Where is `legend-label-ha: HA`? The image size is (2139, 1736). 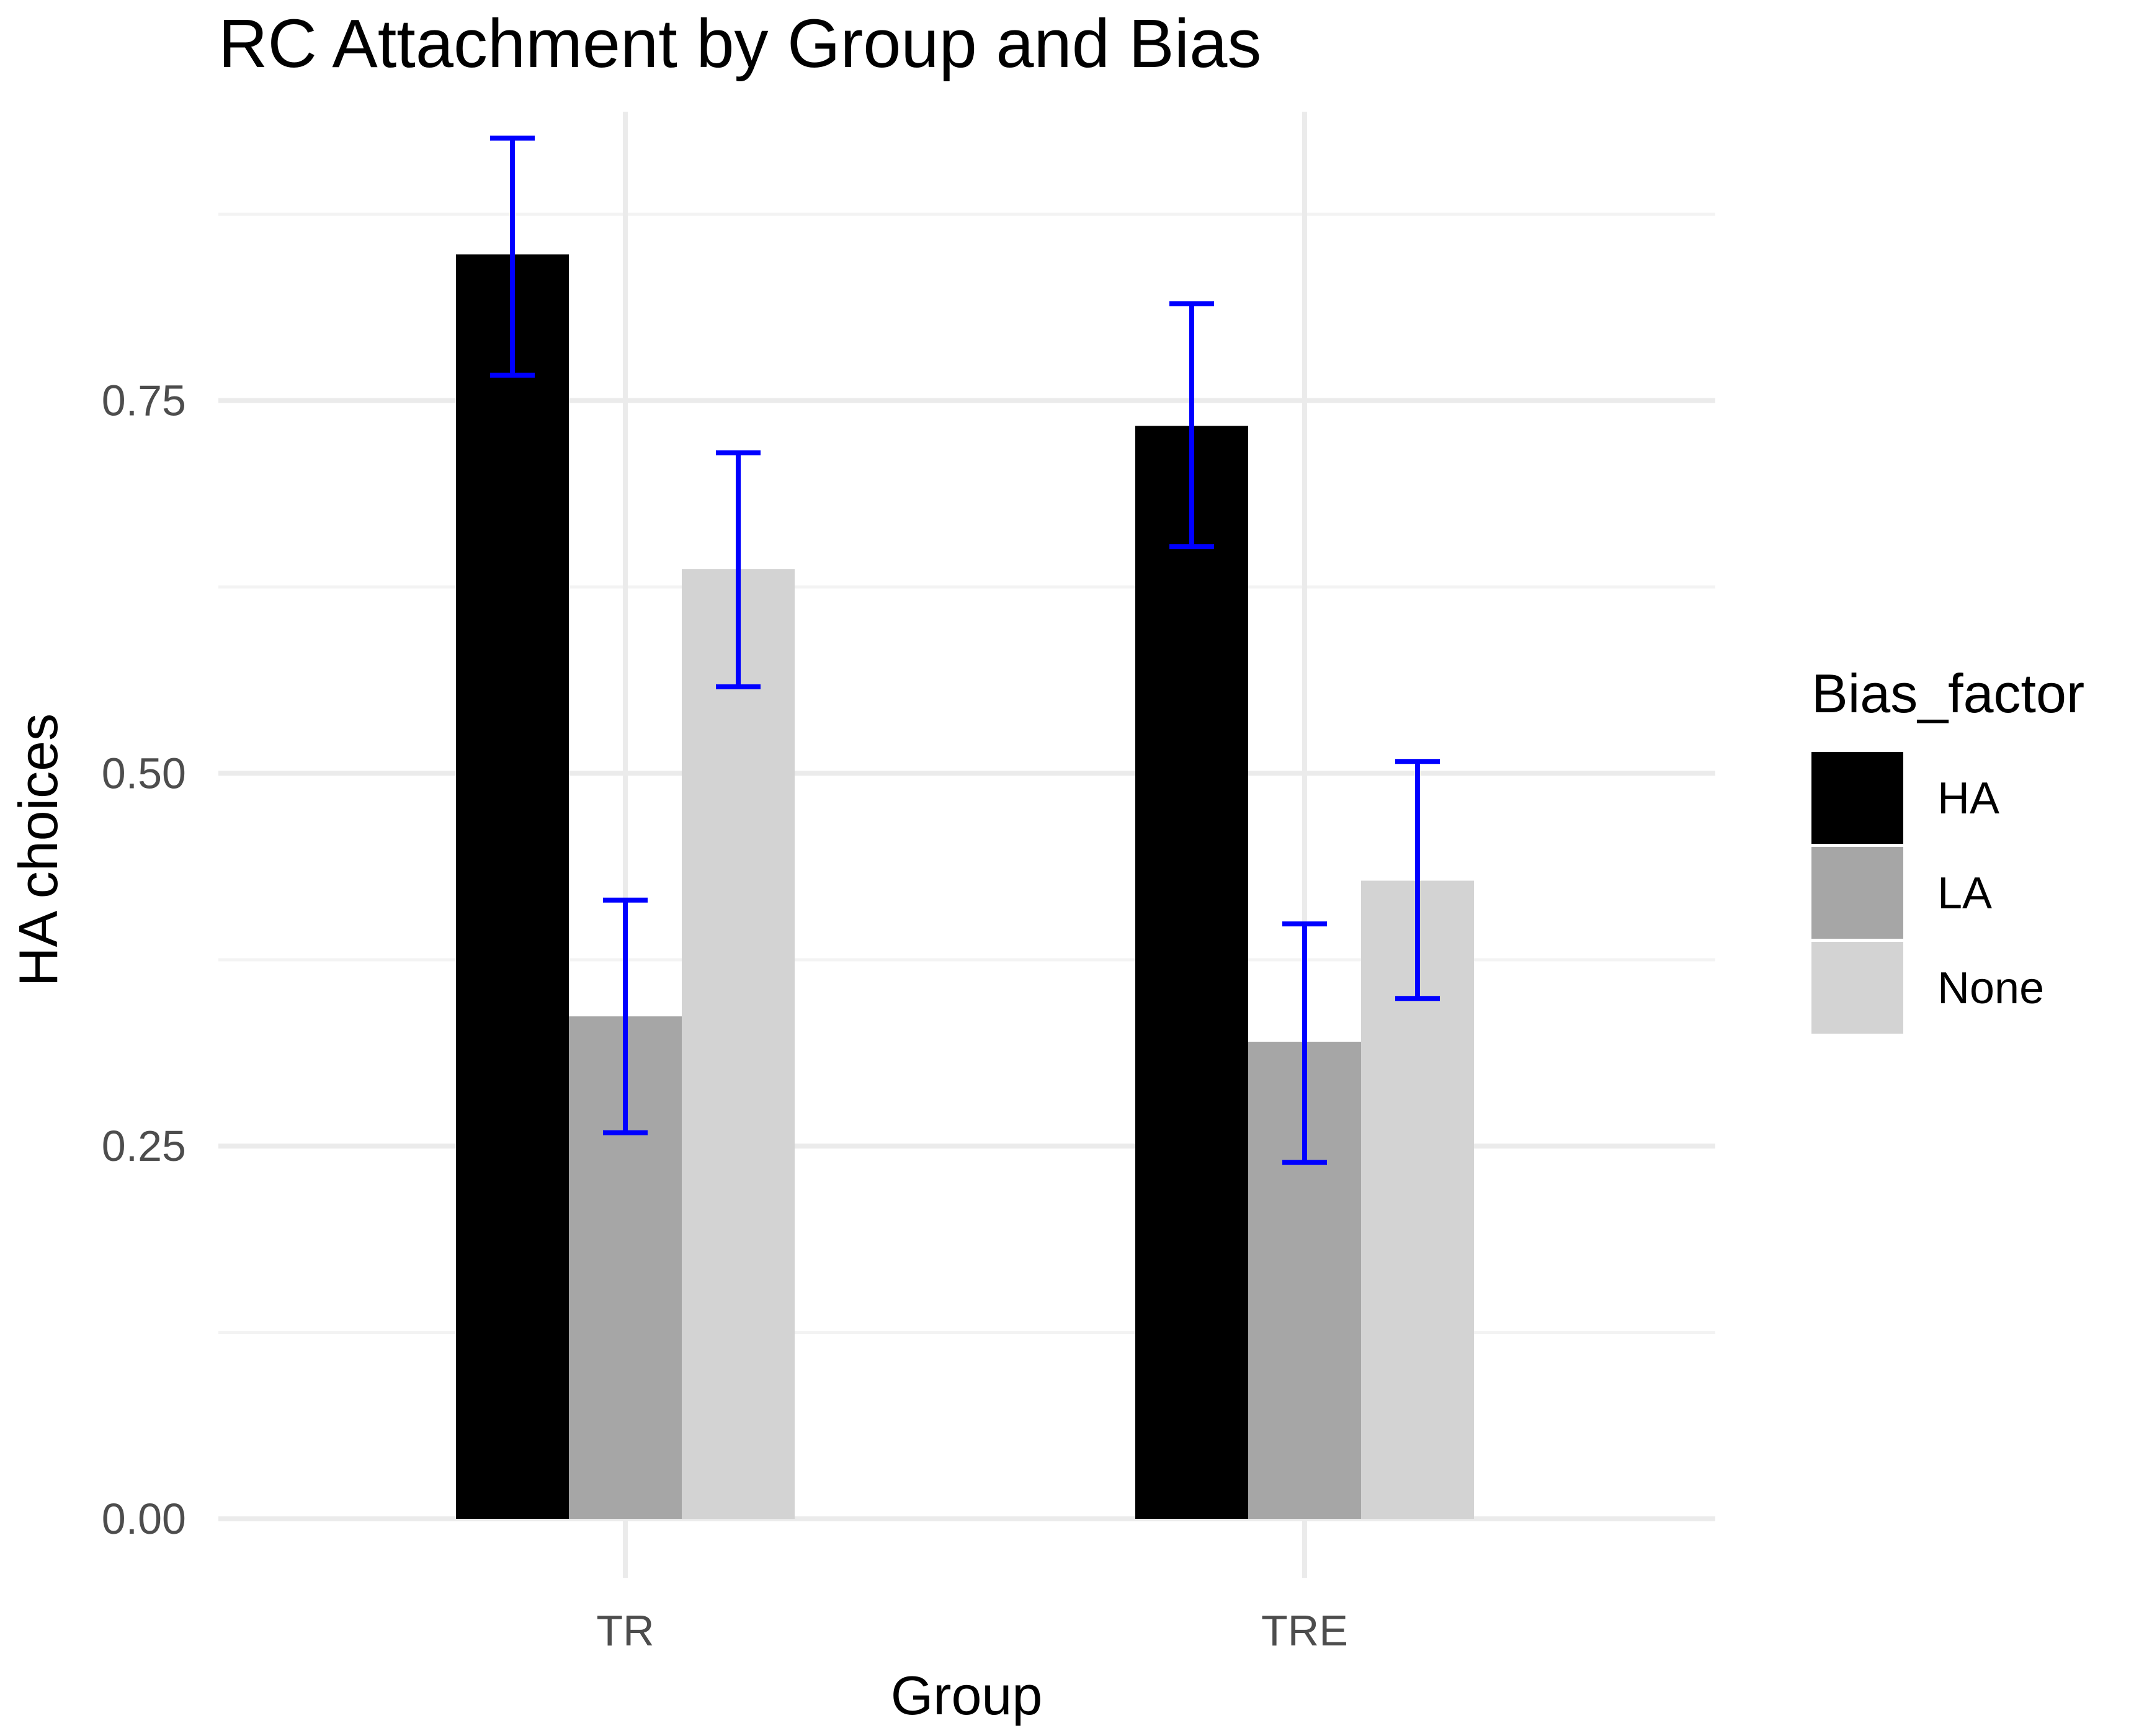
legend-label-ha: HA is located at coordinates (1968, 798).